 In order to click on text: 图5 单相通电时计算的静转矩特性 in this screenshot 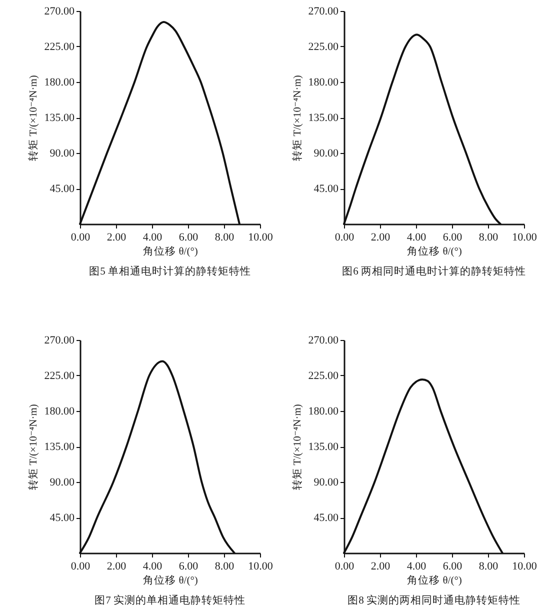, I will do `click(170, 271)`.